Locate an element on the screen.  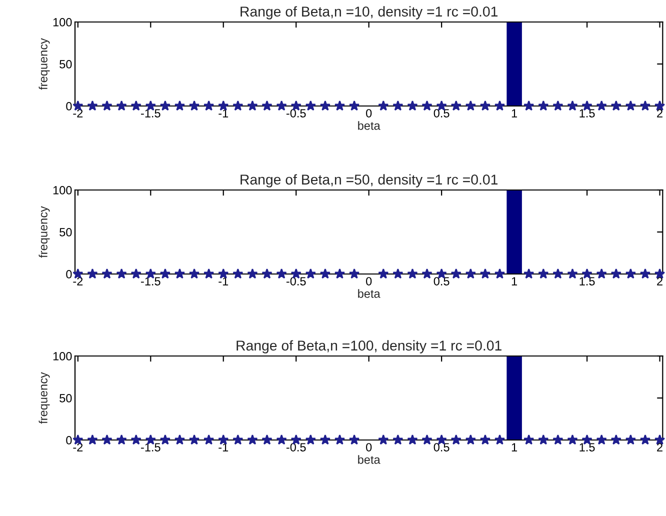
chart-title: Range of Beta,n =100, density =1 rc =0.01 is located at coordinates (369, 347).